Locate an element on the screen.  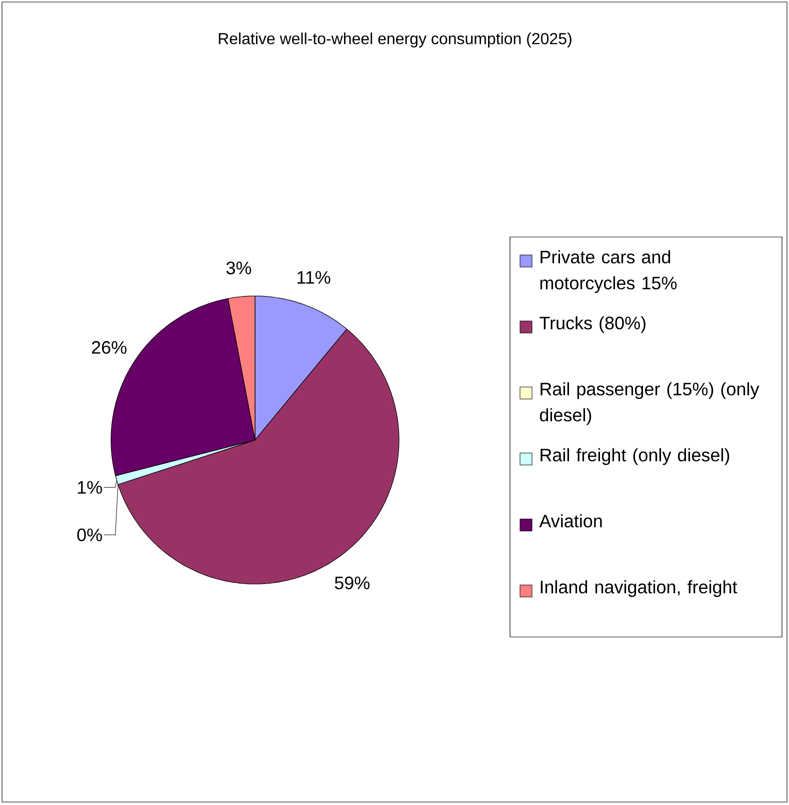
data-label: 11% is located at coordinates (314, 277).